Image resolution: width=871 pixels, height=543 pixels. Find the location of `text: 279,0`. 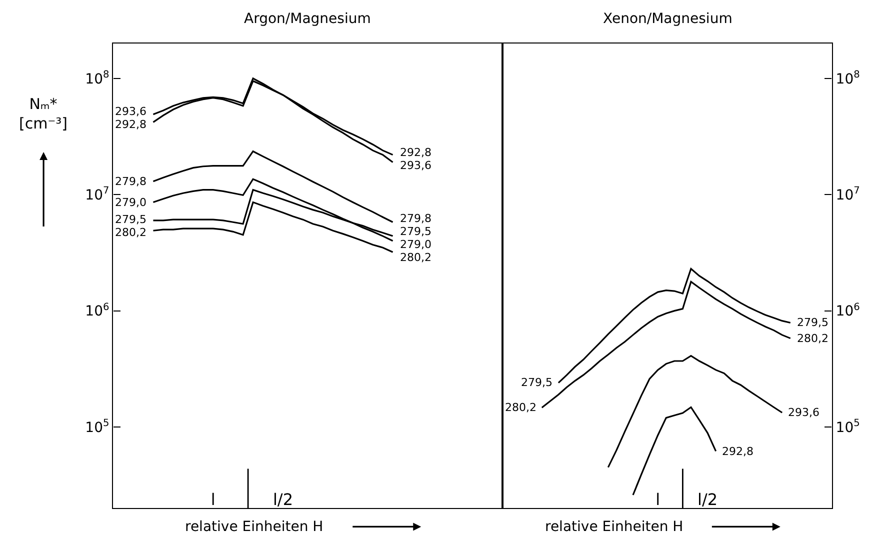

text: 279,0 is located at coordinates (416, 244).